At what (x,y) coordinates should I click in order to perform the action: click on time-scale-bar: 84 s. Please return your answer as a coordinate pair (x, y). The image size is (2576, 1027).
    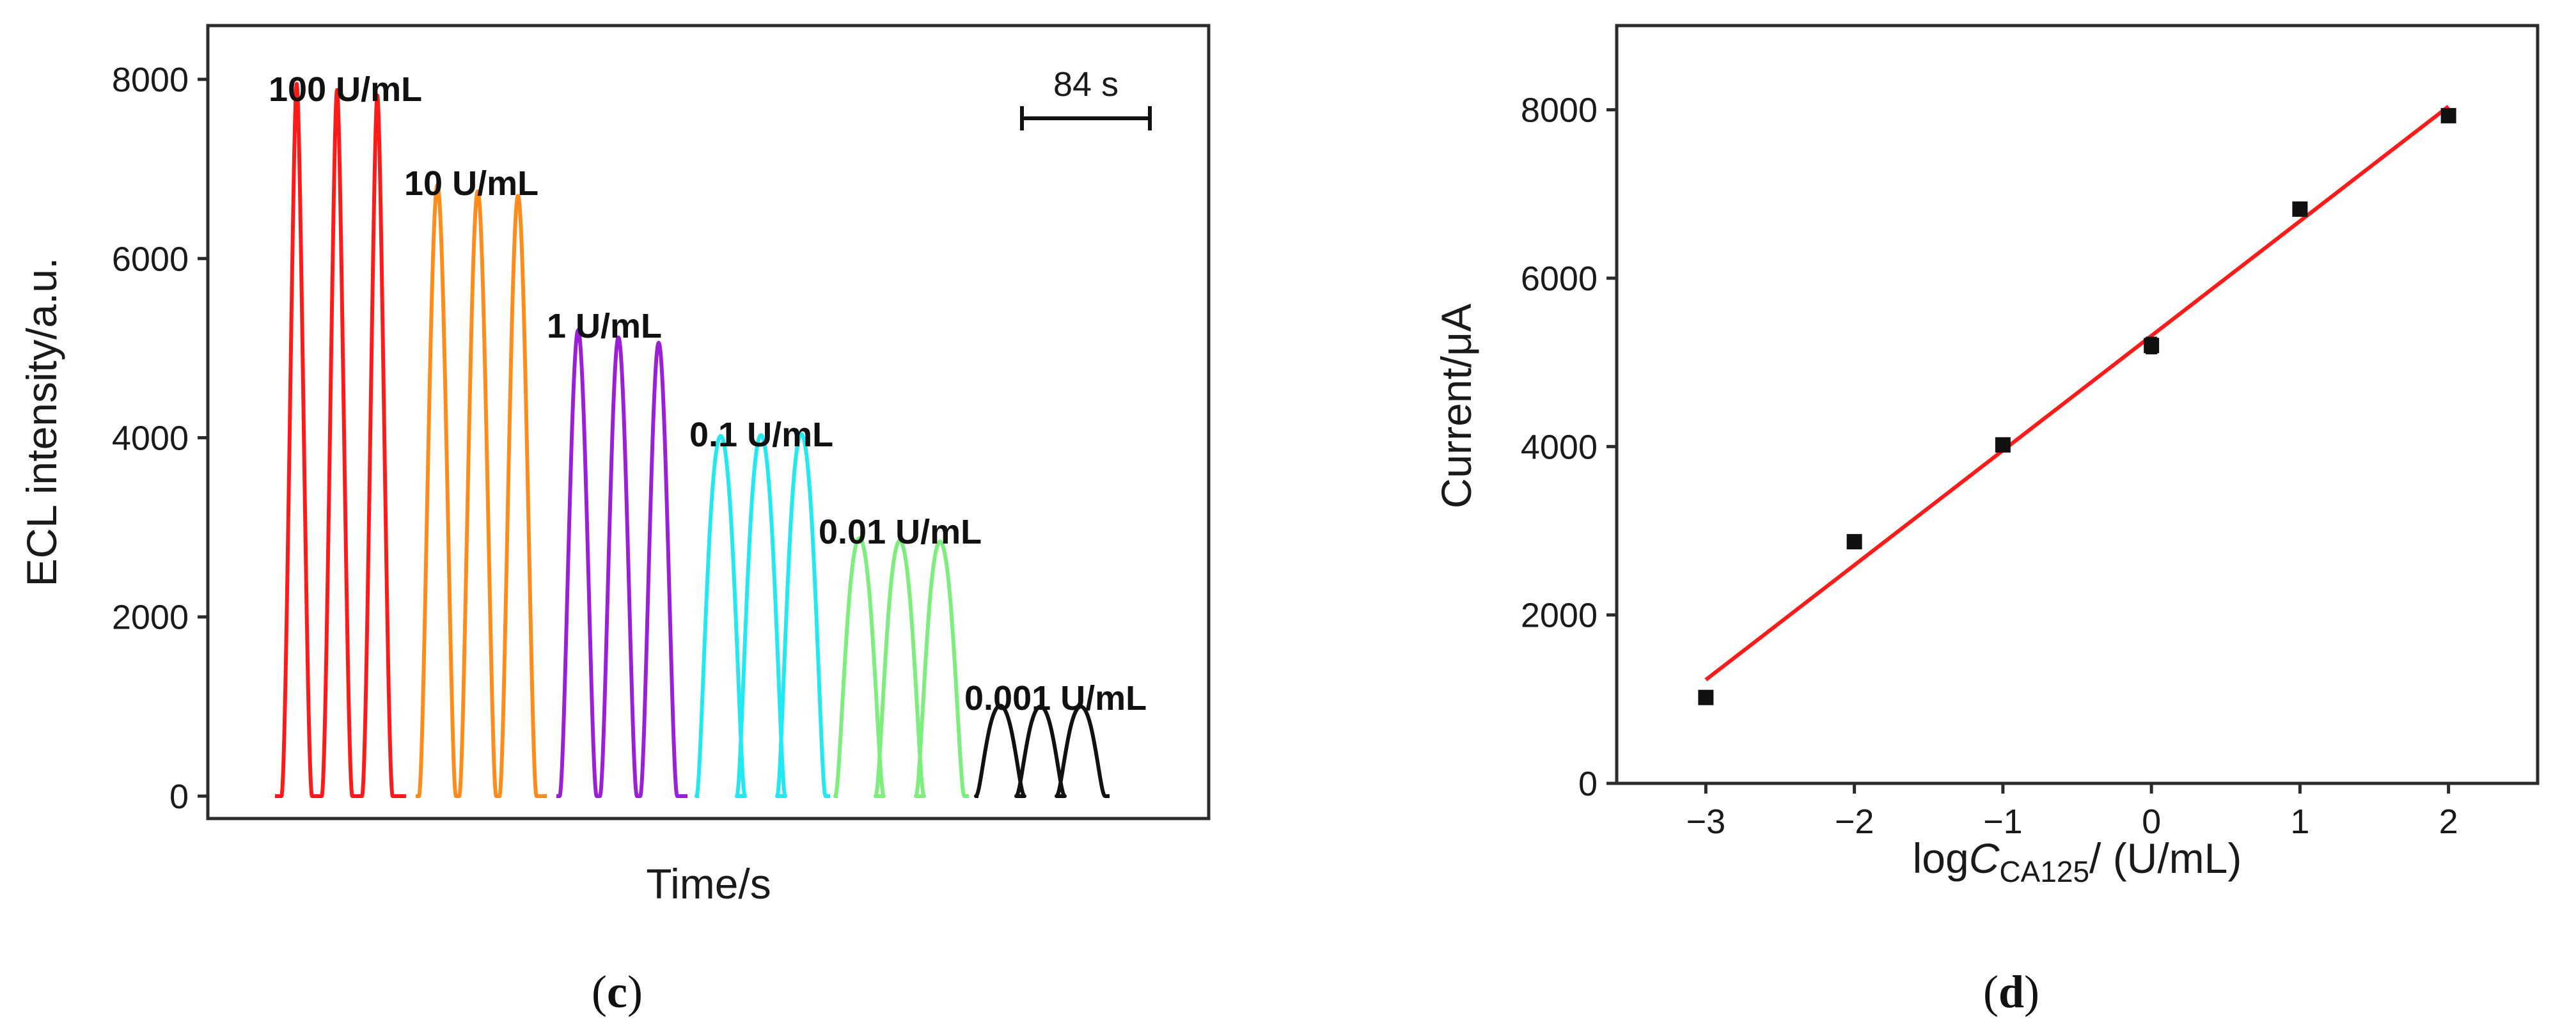
    Looking at the image, I should click on (1086, 97).